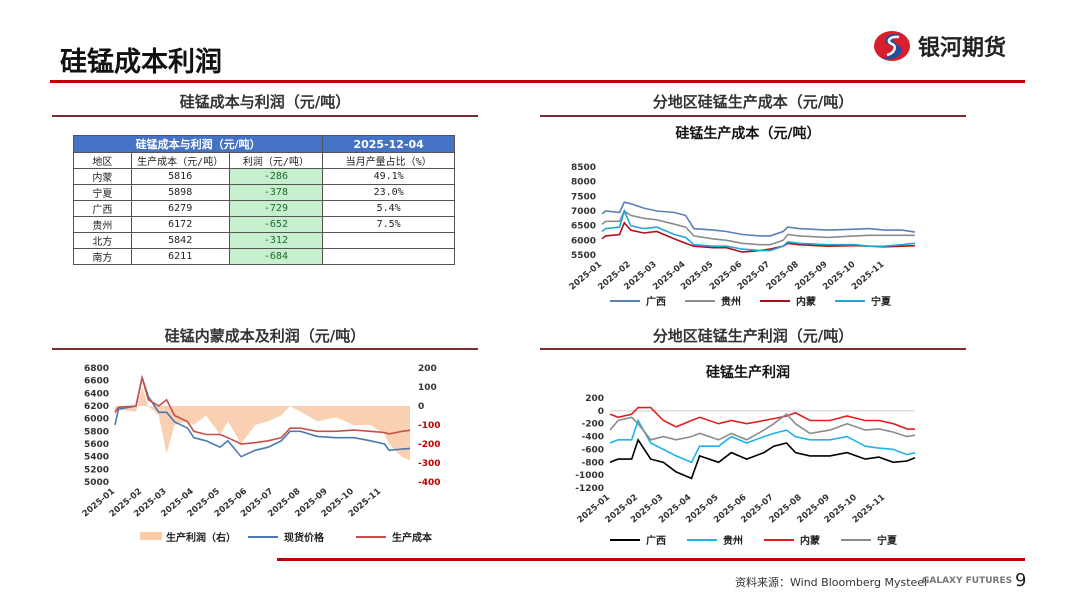 Image resolution: width=1080 pixels, height=608 pixels. Describe the element at coordinates (304, 537) in the screenshot. I see `legend-label: 现货价格` at that location.